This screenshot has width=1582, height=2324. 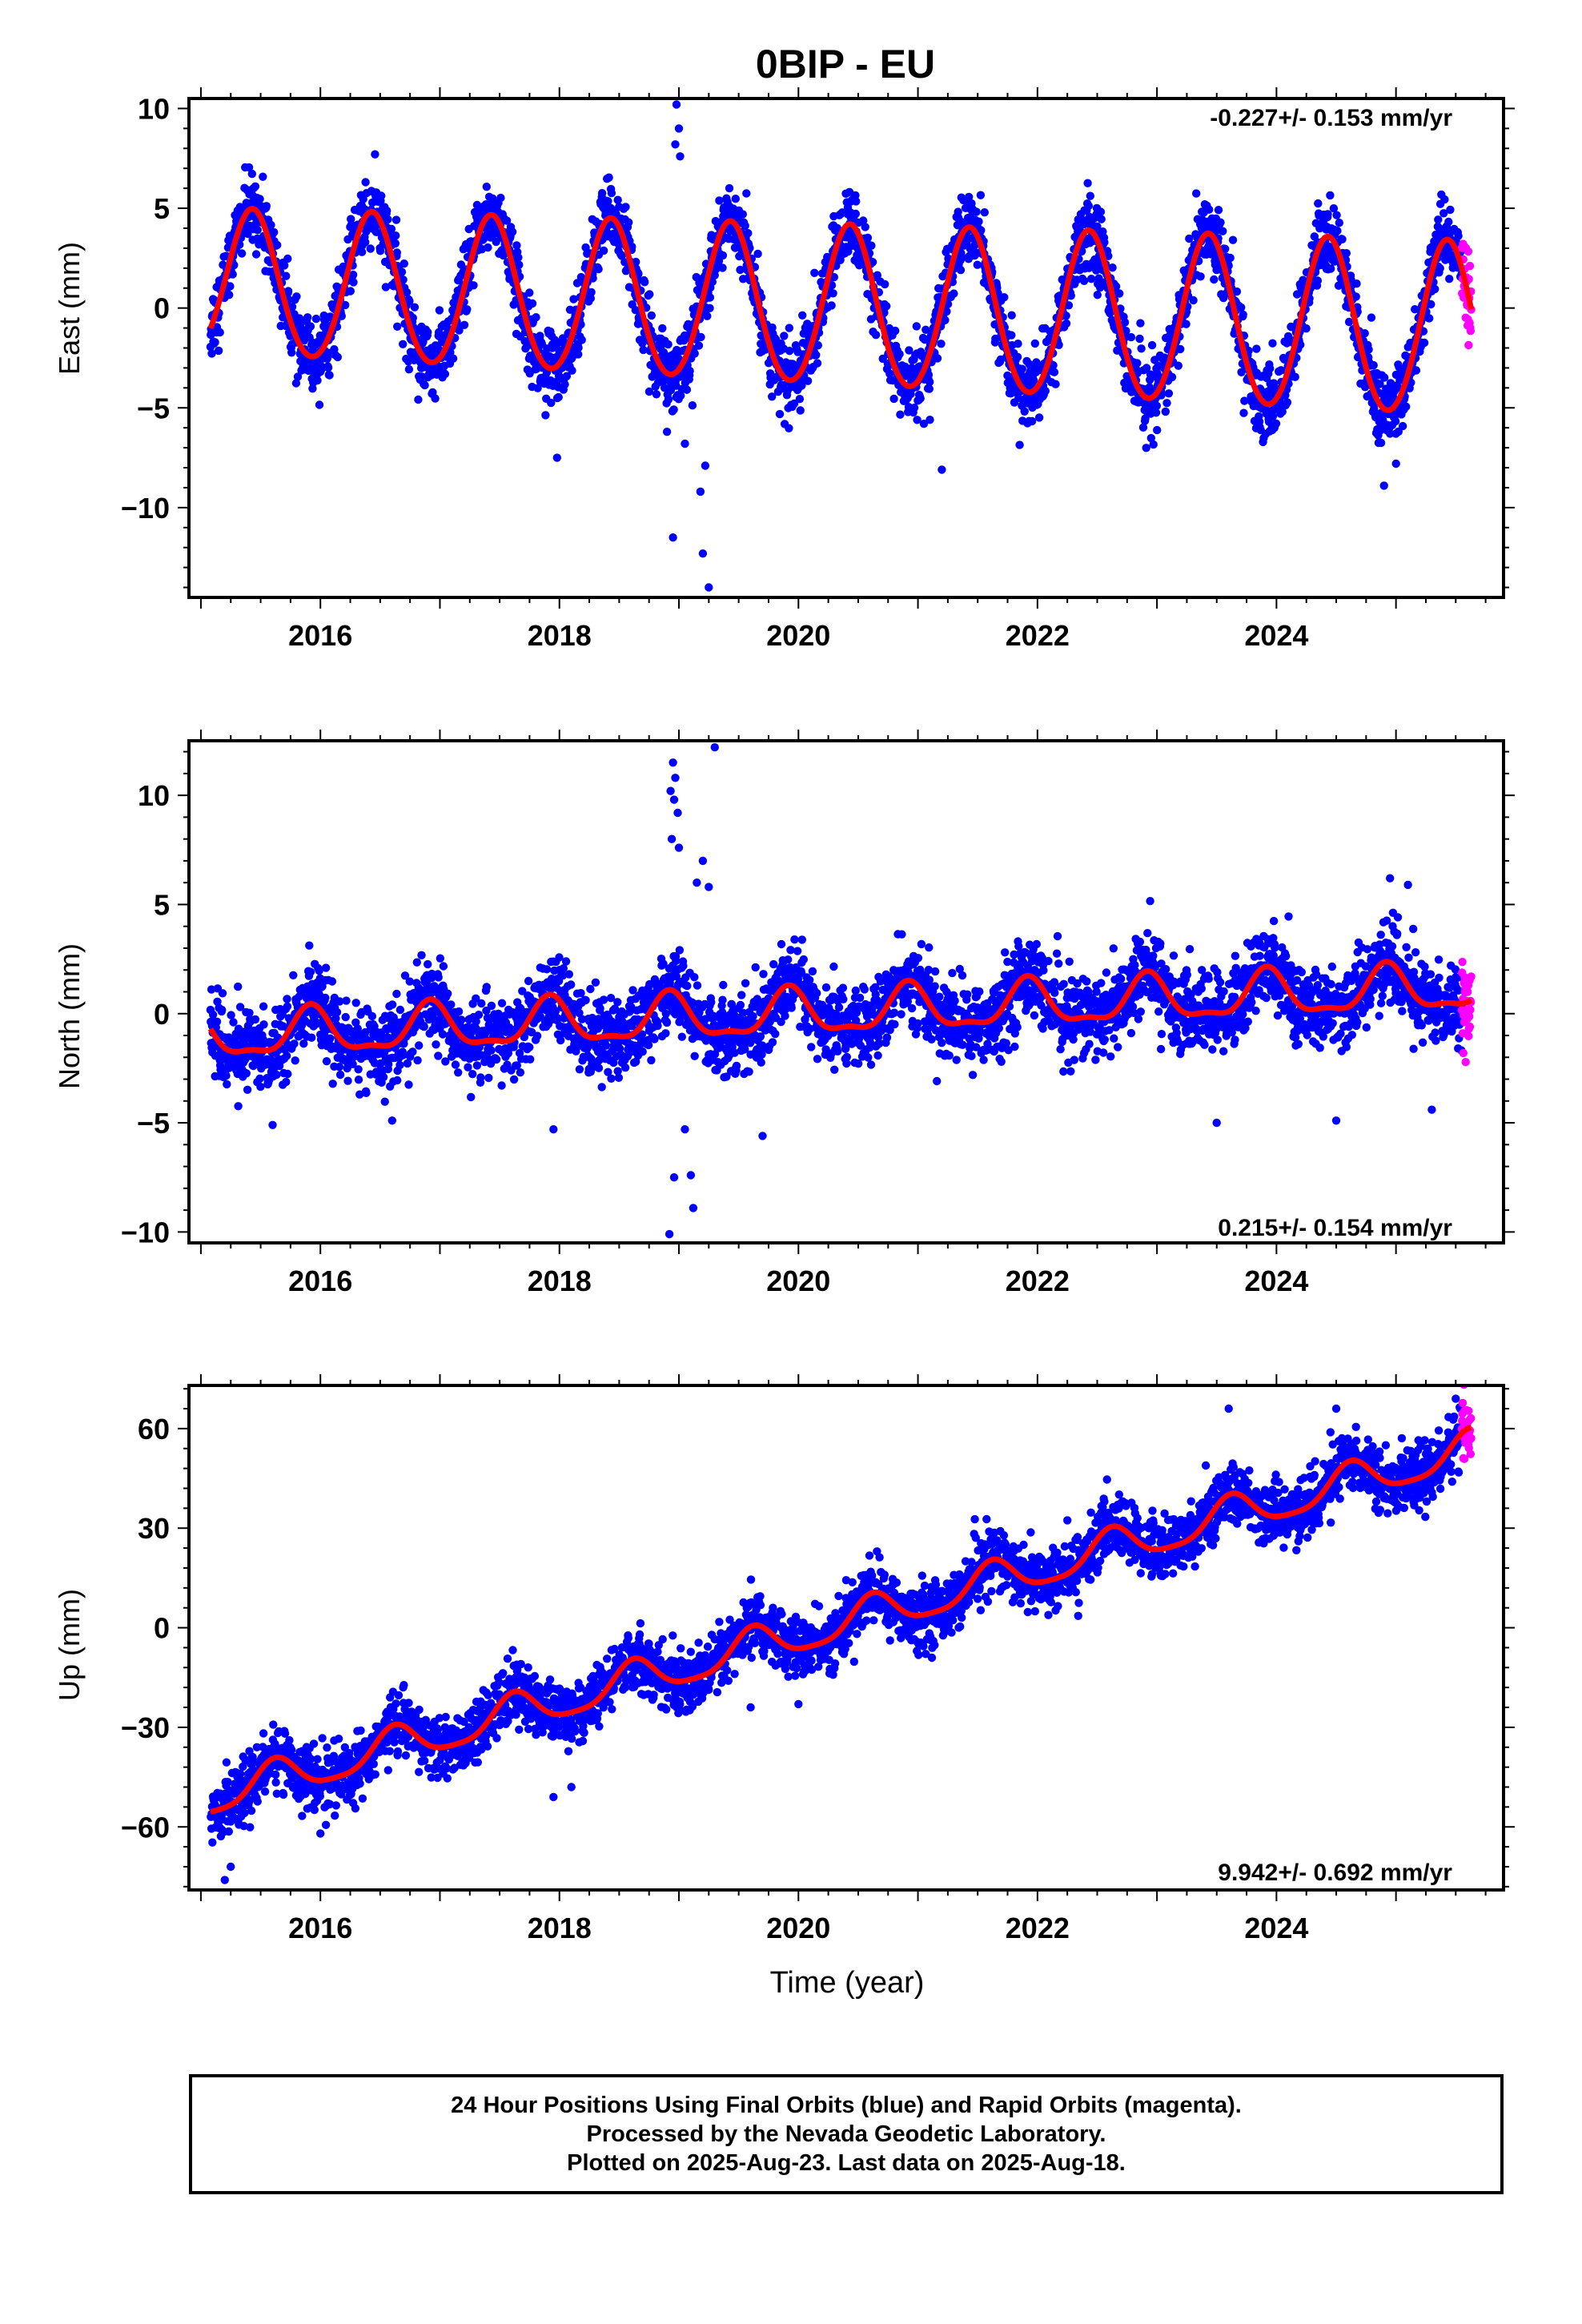 What do you see at coordinates (1468, 345) in the screenshot?
I see `east-point-rapid` at bounding box center [1468, 345].